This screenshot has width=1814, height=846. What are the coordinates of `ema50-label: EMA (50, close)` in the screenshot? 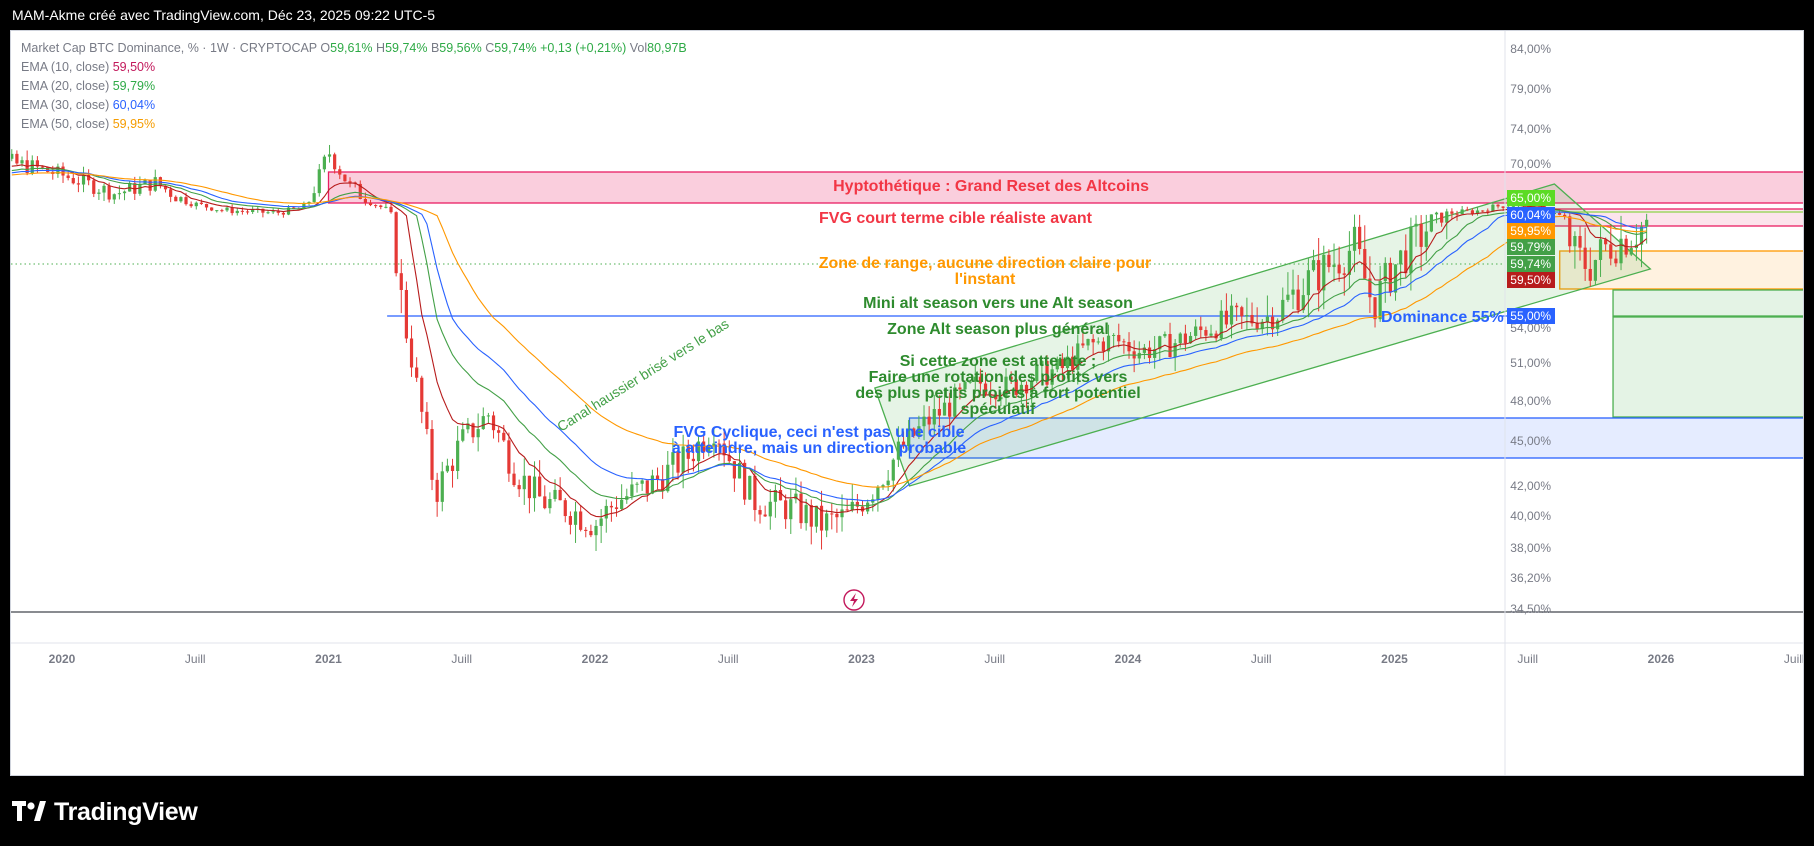 It's located at (65, 124).